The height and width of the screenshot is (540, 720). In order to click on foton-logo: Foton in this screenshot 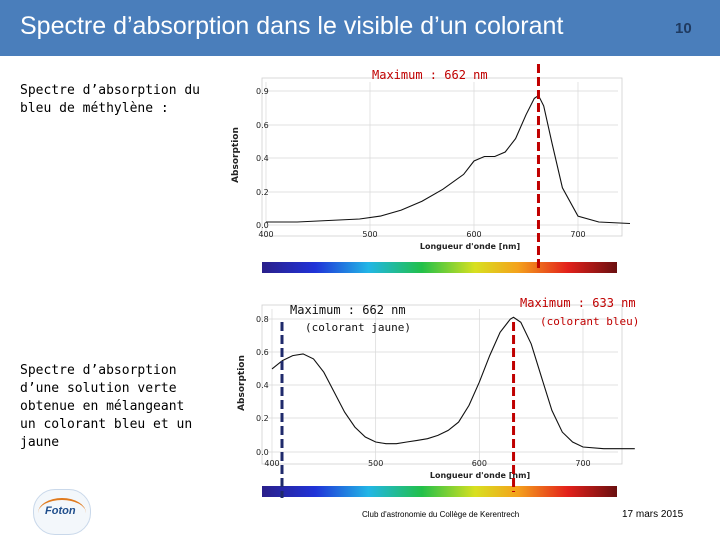, I will do `click(62, 512)`.